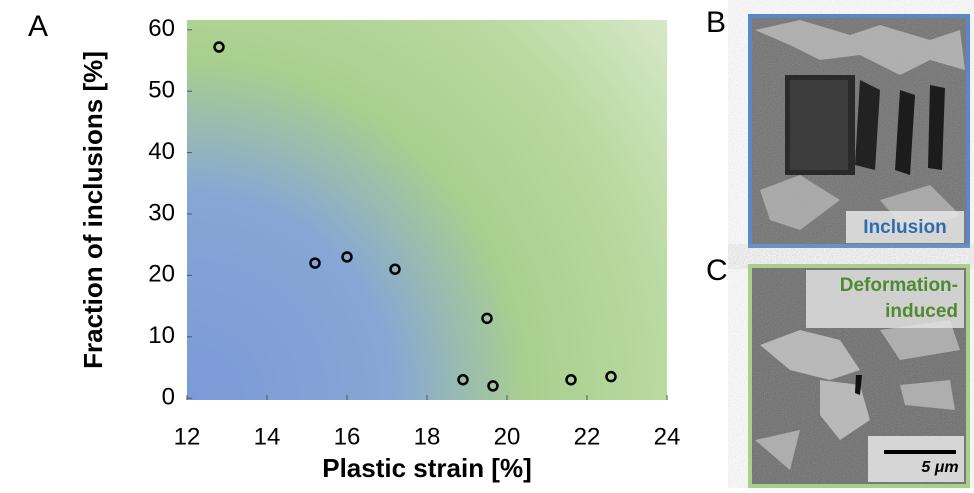 Image resolution: width=974 pixels, height=493 pixels. I want to click on y-tick-label: 40, so click(161, 151).